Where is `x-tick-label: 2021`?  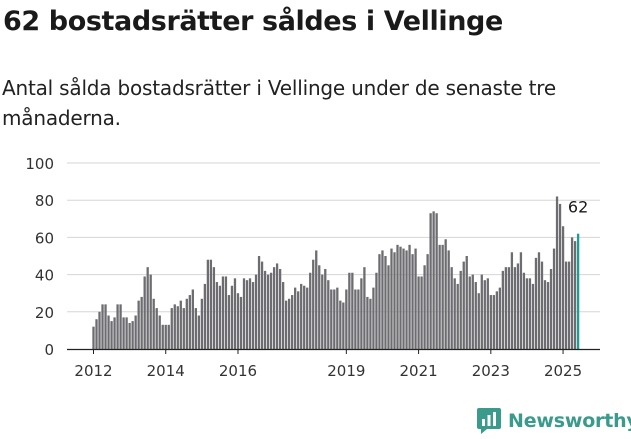
x-tick-label: 2021 is located at coordinates (418, 371).